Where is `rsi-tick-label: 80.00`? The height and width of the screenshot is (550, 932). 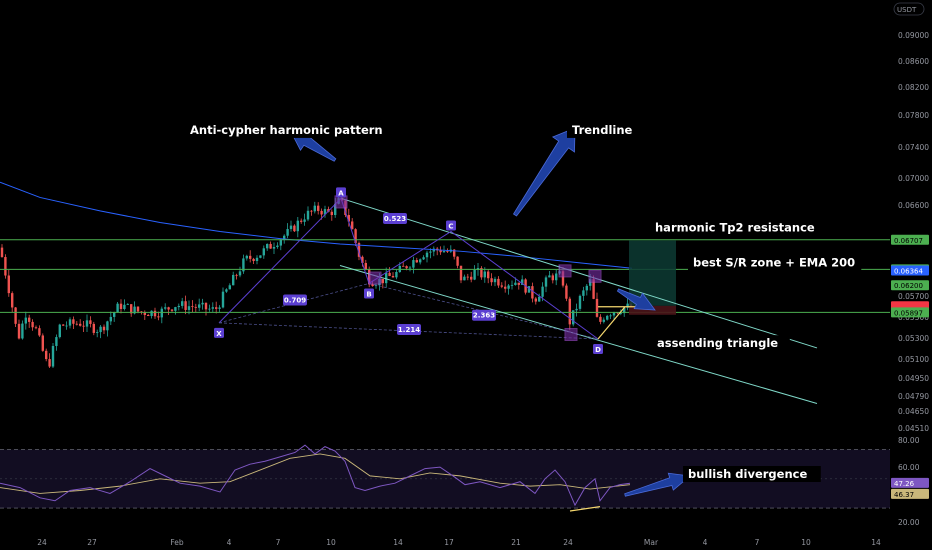 rsi-tick-label: 80.00 is located at coordinates (909, 440).